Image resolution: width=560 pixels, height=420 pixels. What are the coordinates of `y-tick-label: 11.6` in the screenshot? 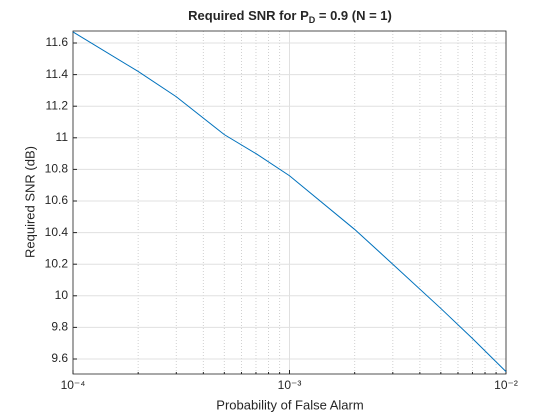 It's located at (57, 42).